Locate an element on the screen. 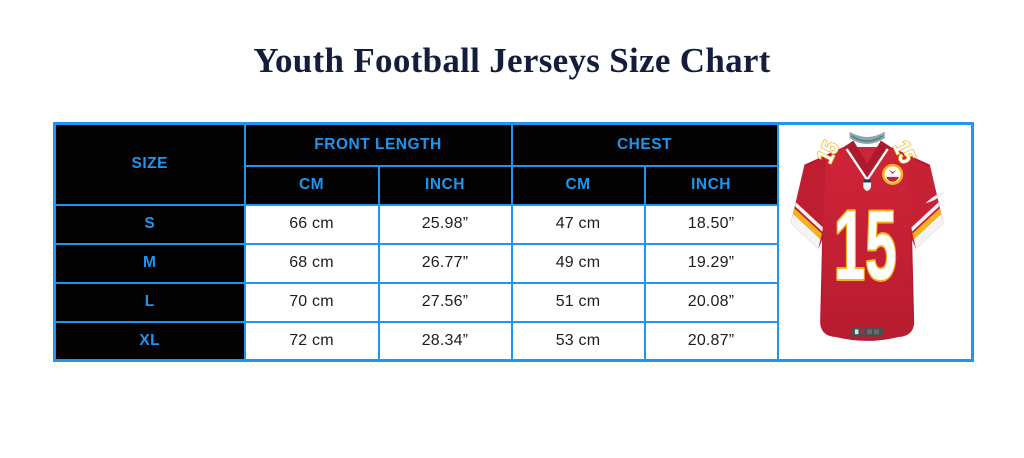 The height and width of the screenshot is (458, 1024). size-label: L is located at coordinates (149, 302).